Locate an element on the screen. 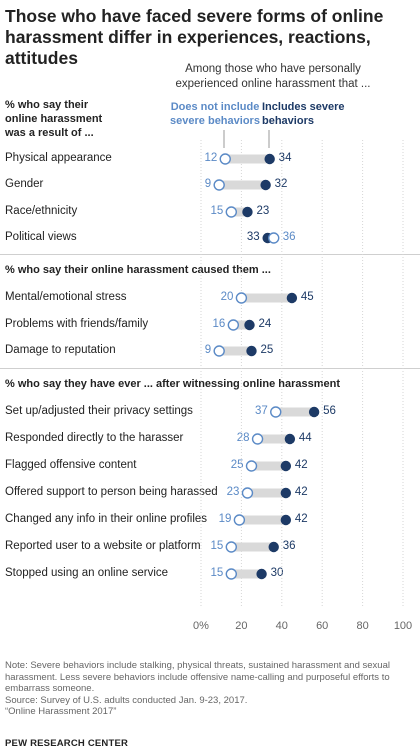 This screenshot has height=756, width=420. legend-not-include: Does not include severe behaviors is located at coordinates (215, 114).